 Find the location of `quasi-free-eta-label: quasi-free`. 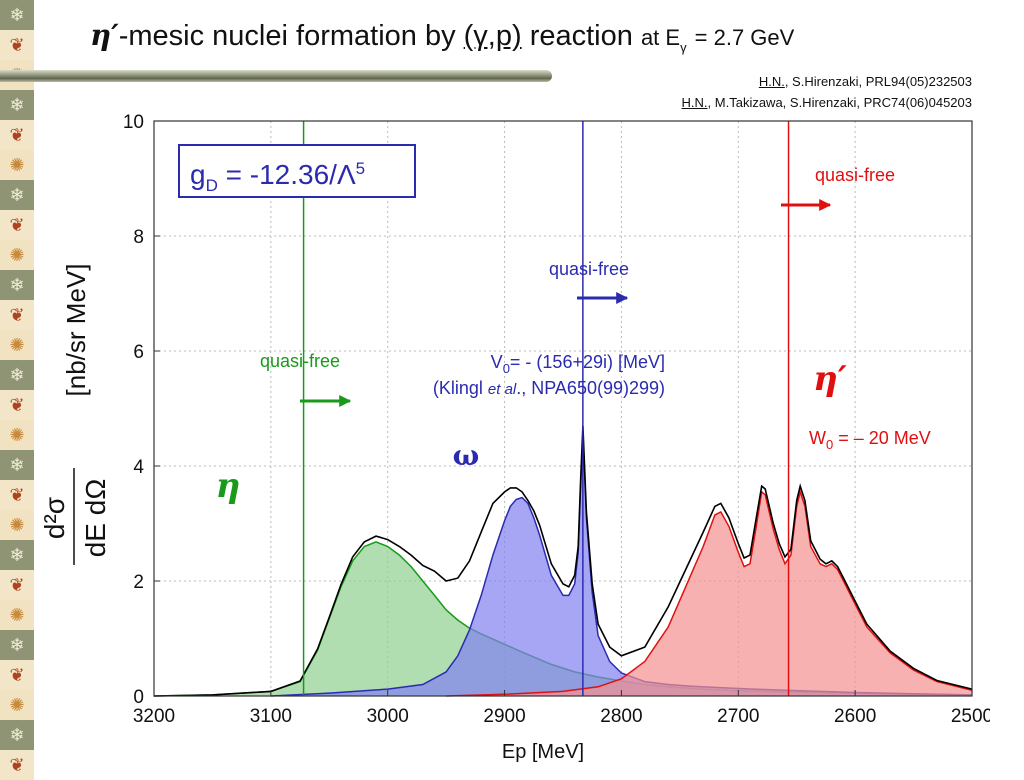

quasi-free-eta-label: quasi-free is located at coordinates (300, 361).